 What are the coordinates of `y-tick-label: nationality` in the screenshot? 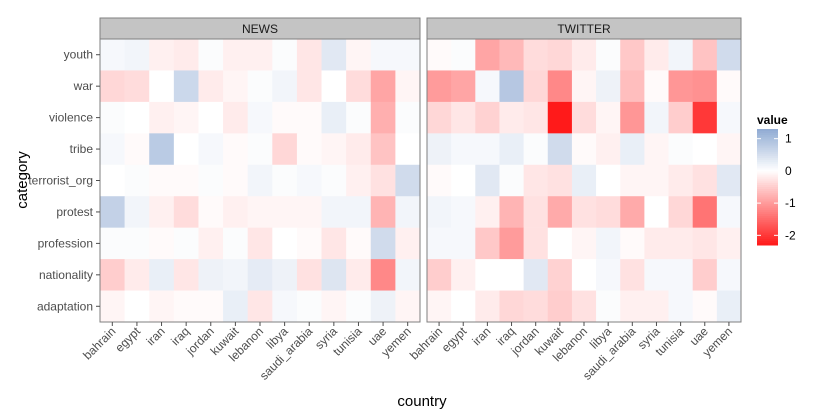 It's located at (66, 275).